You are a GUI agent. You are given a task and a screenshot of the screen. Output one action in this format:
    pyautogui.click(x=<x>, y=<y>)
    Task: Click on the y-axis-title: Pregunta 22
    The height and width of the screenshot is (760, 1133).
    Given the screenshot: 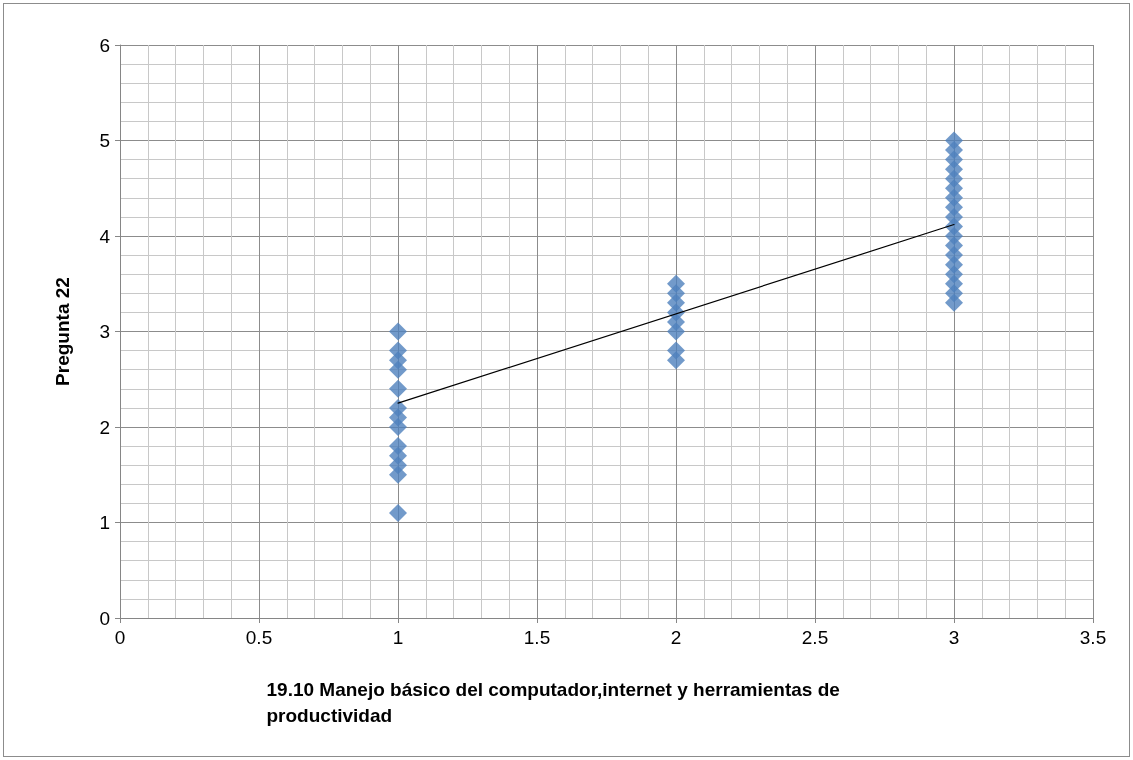 What is the action you would take?
    pyautogui.click(x=62, y=331)
    